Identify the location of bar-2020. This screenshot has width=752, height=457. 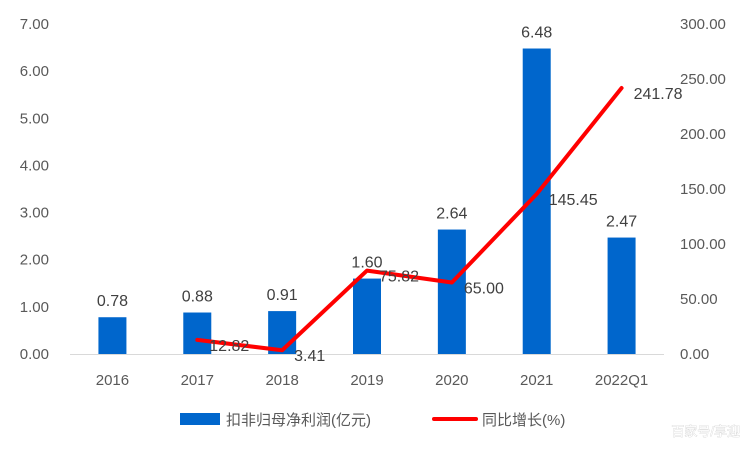
(451, 291).